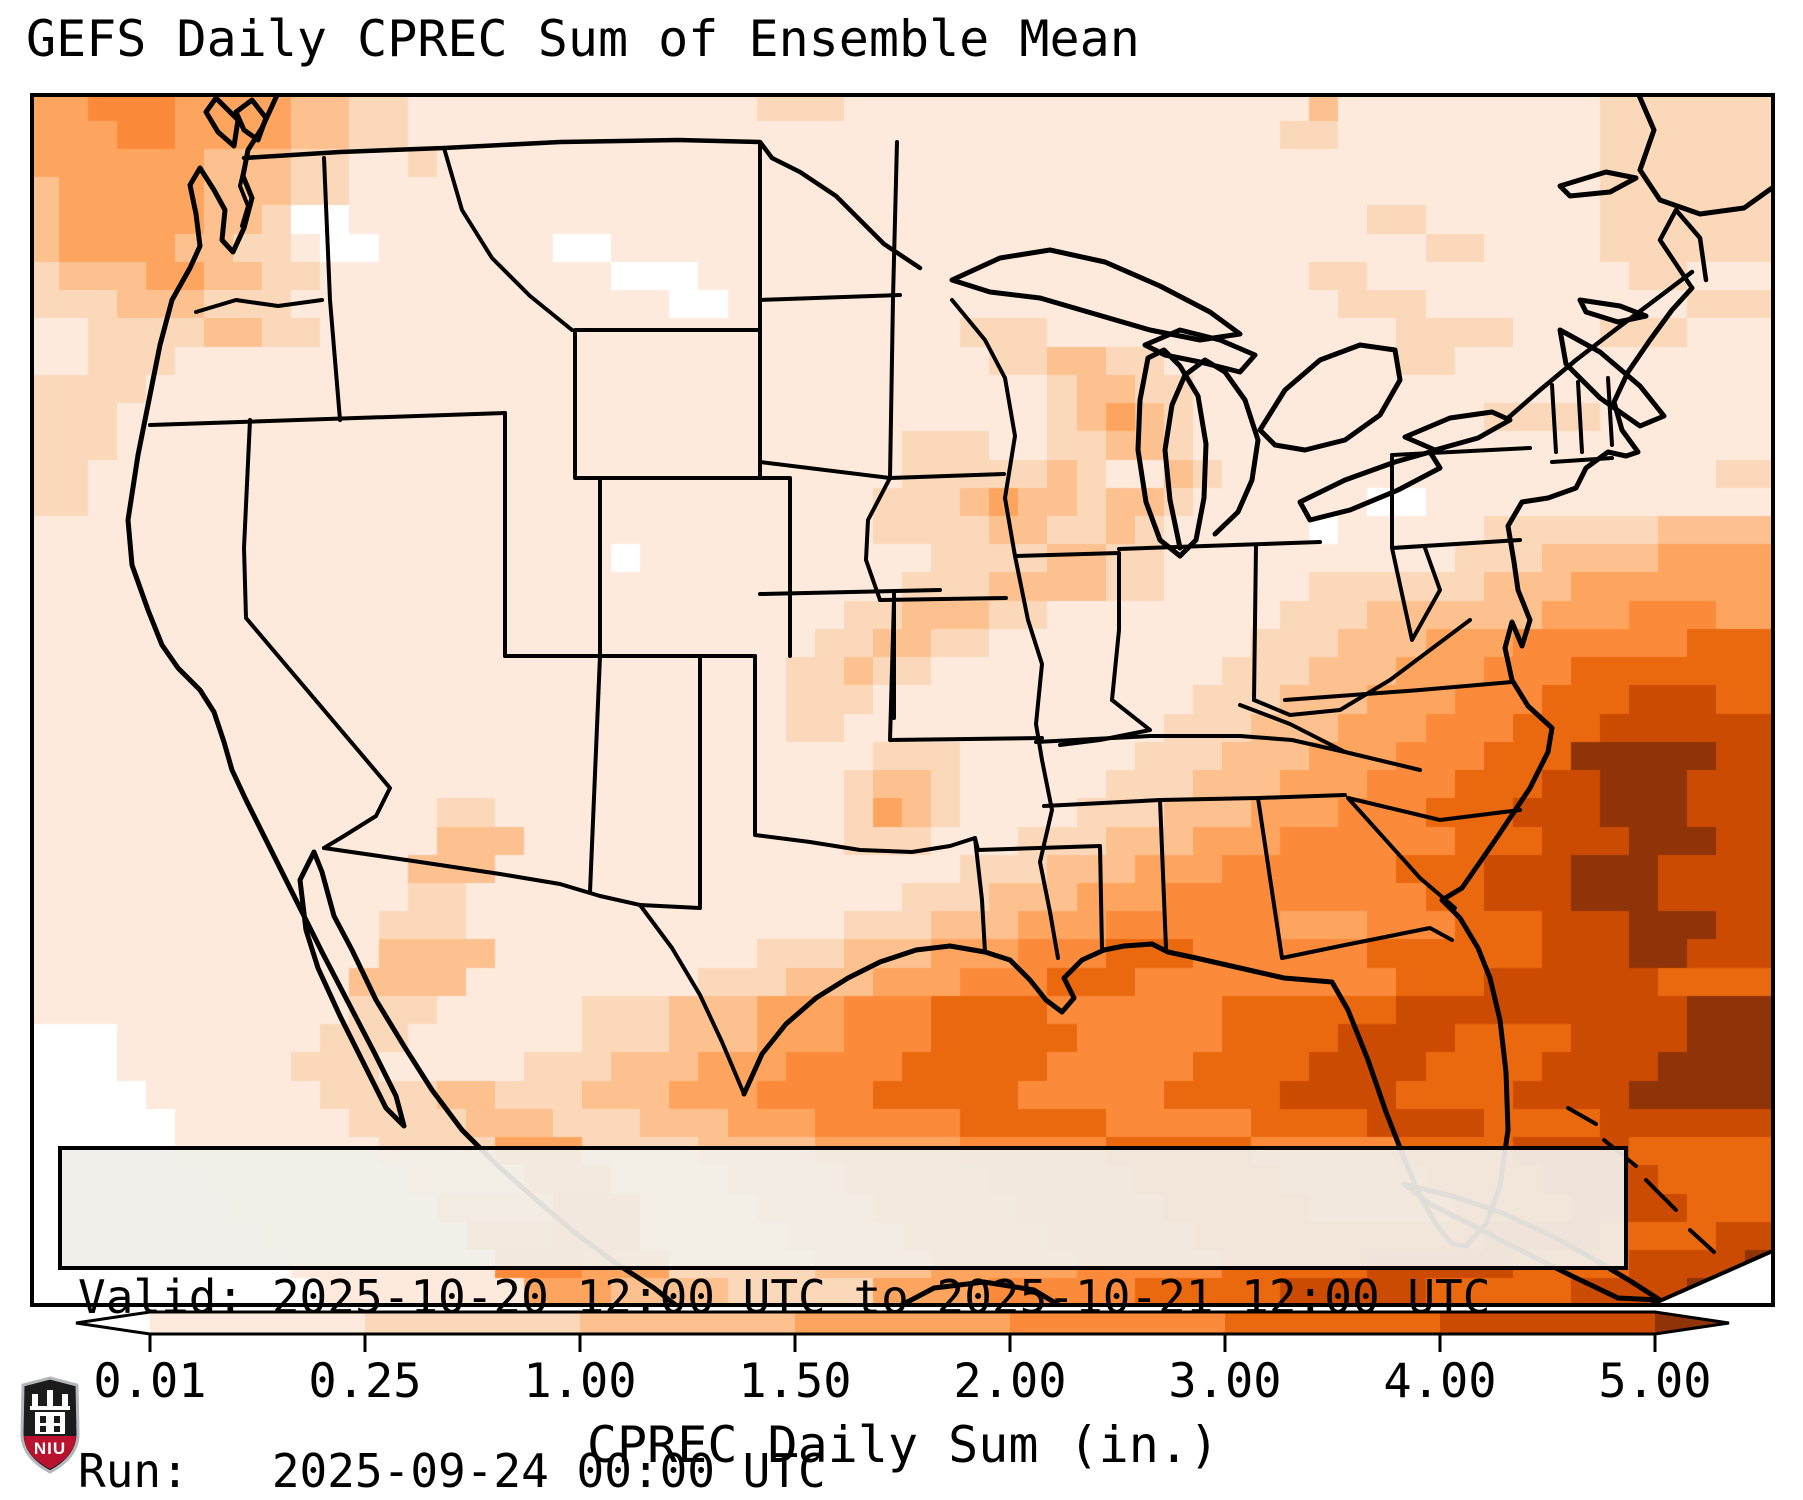  Describe the element at coordinates (244, 193) in the screenshot. I see `puget-sound` at that location.